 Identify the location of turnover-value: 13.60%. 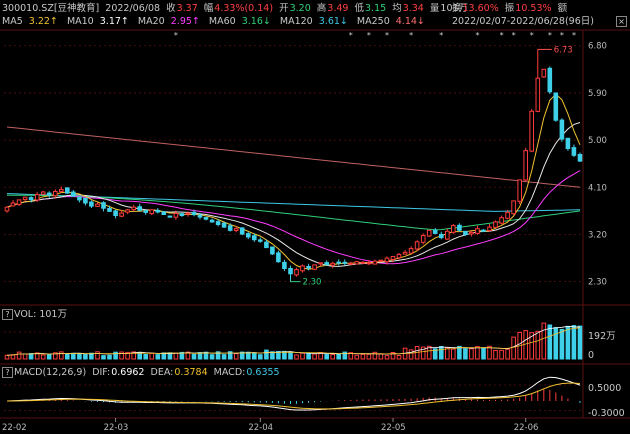
(480, 8).